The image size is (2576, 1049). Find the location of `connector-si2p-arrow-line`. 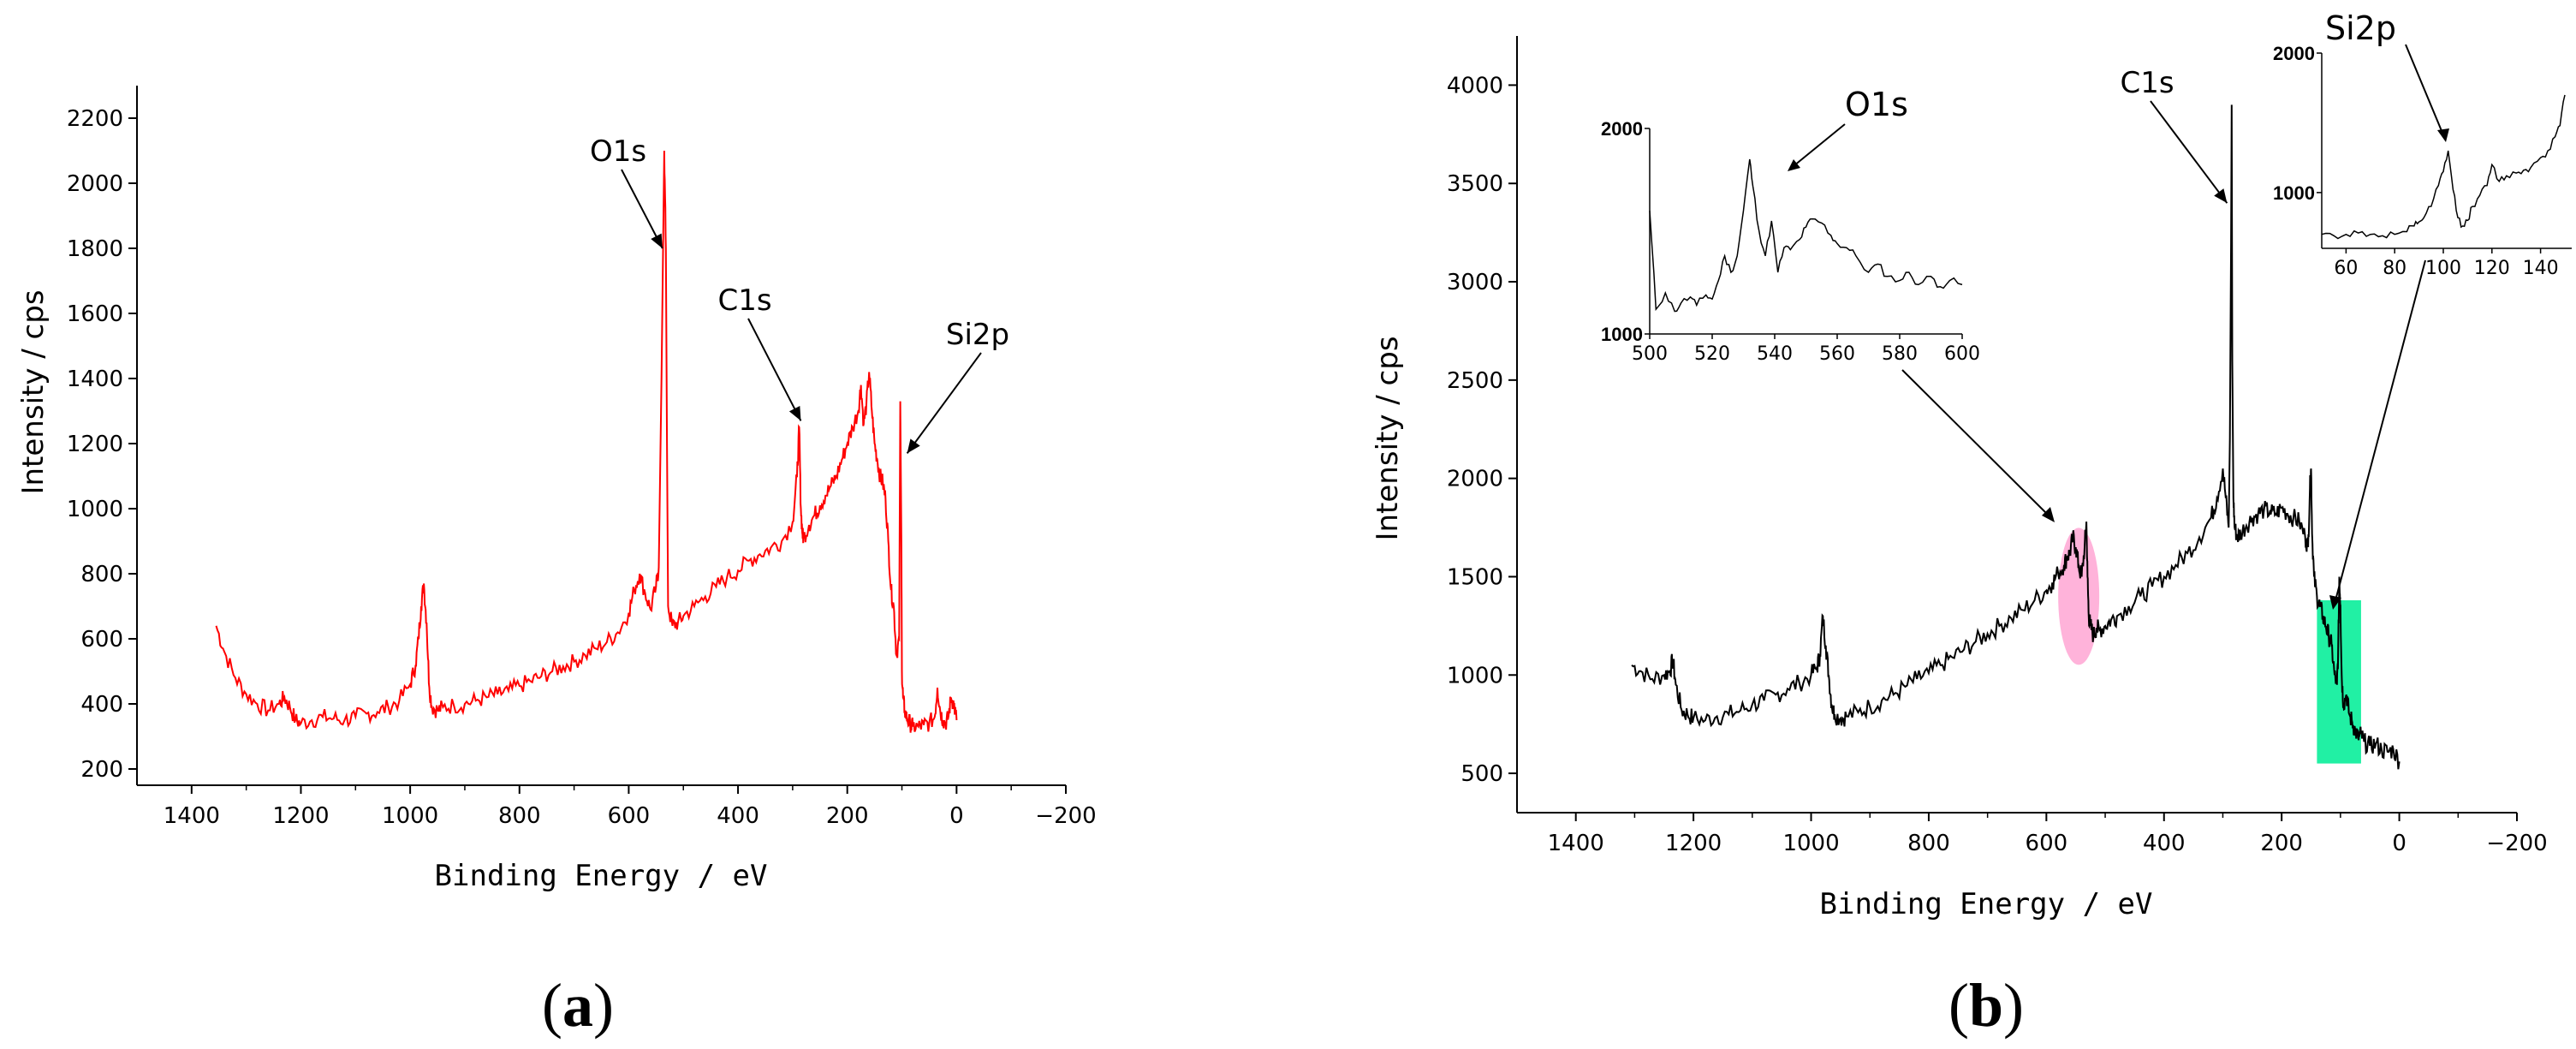

connector-si2p-arrow-line is located at coordinates (2380, 432).